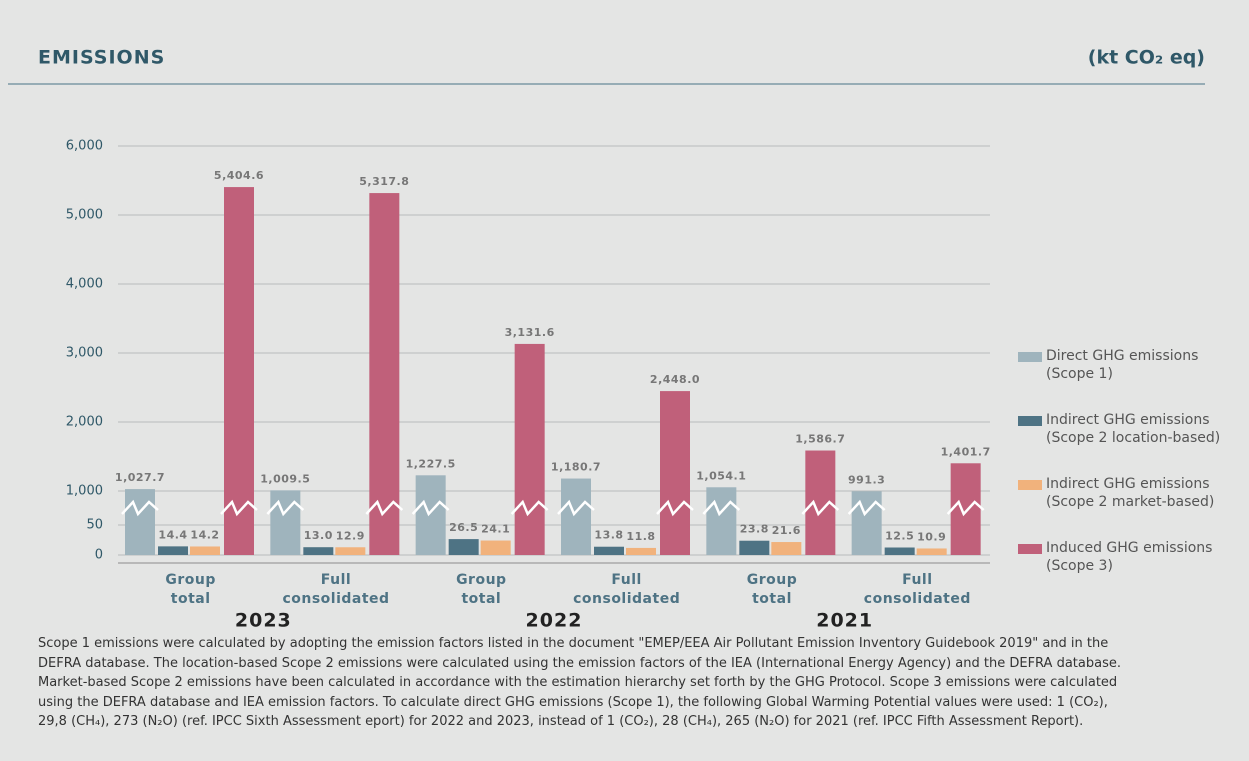 The height and width of the screenshot is (761, 1249). I want to click on value-label: 1,180.7, so click(576, 467).